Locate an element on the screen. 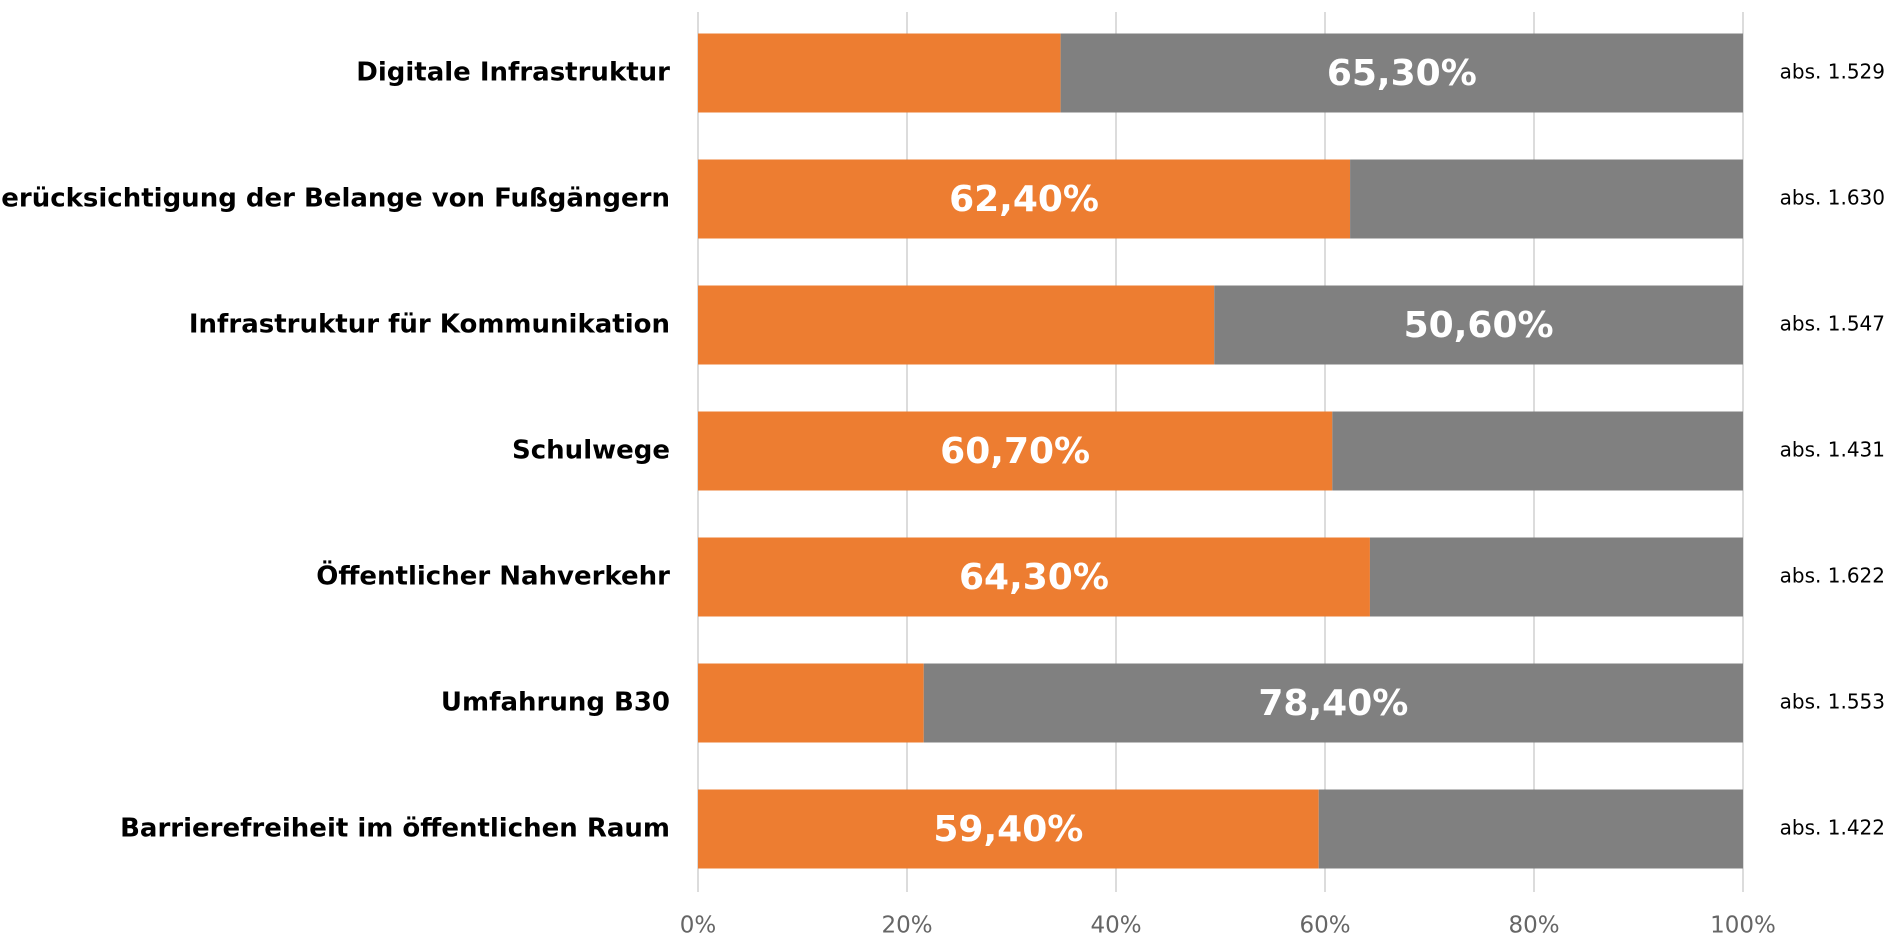 The image size is (1892, 942). x-tick-label: 100% is located at coordinates (1743, 926).